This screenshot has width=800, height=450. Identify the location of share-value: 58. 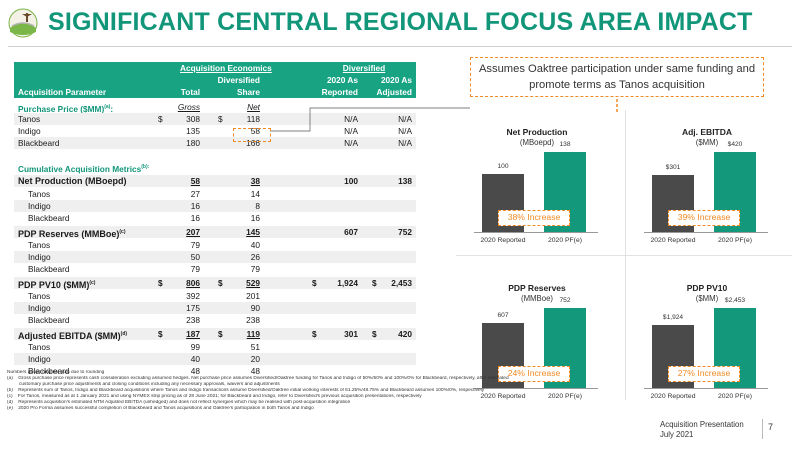
(255, 131).